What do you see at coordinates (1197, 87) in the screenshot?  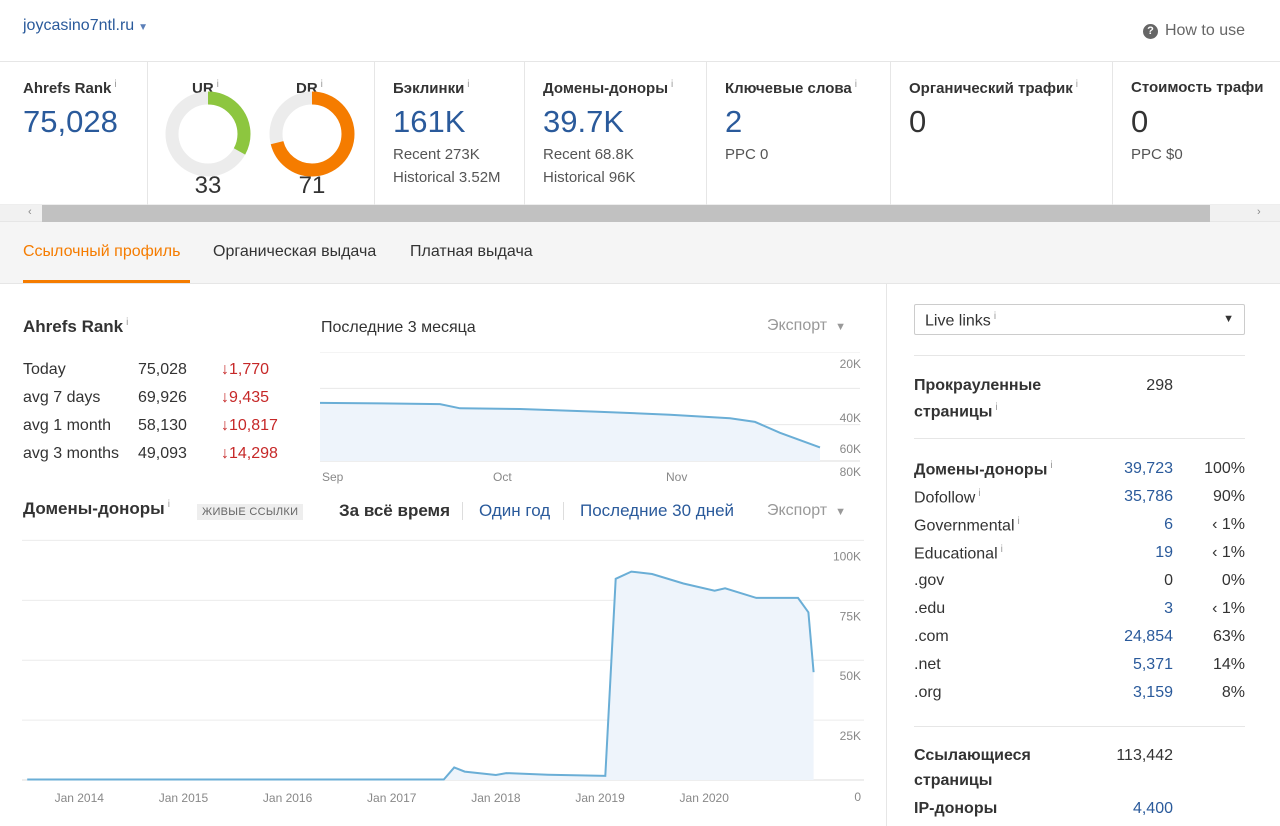 I see `traffic-cost-label: Стоимость трафи` at bounding box center [1197, 87].